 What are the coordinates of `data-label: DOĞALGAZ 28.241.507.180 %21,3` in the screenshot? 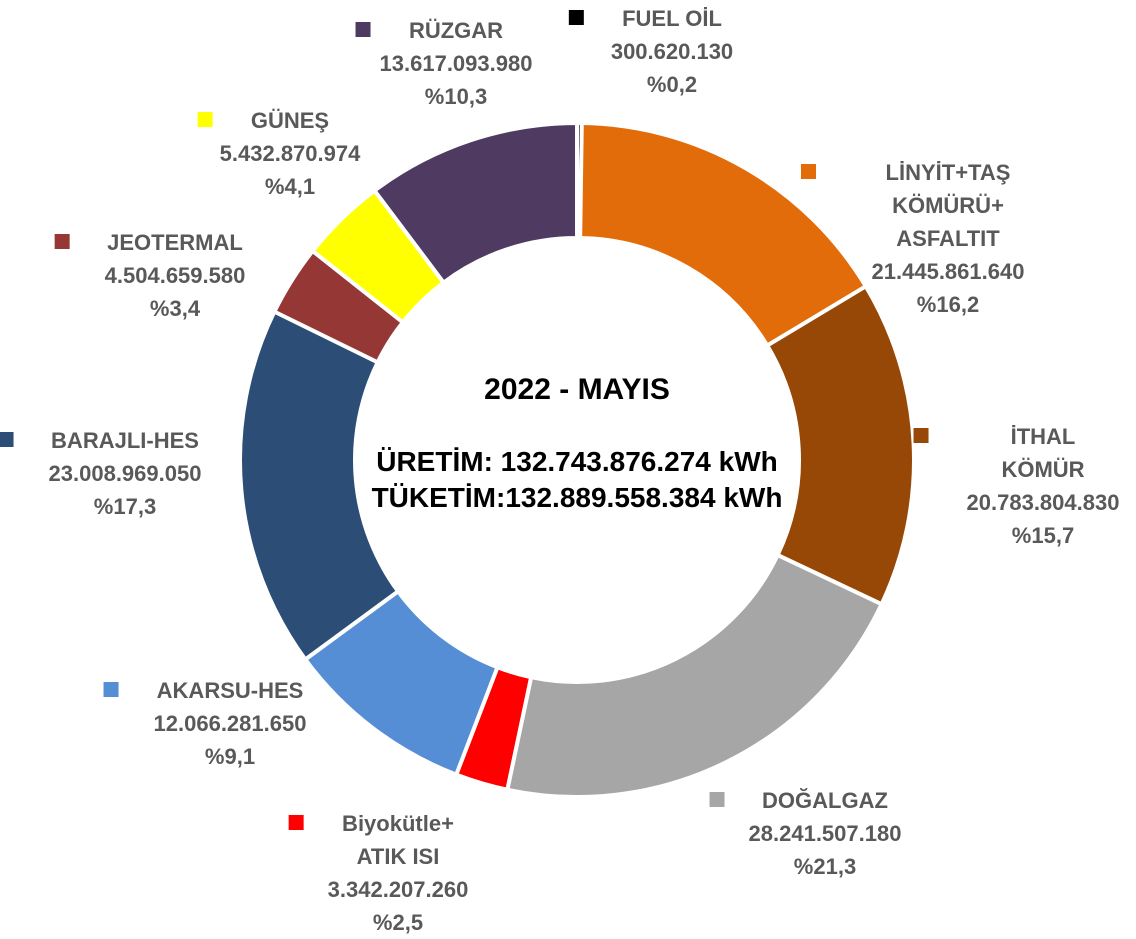 It's located at (805, 833).